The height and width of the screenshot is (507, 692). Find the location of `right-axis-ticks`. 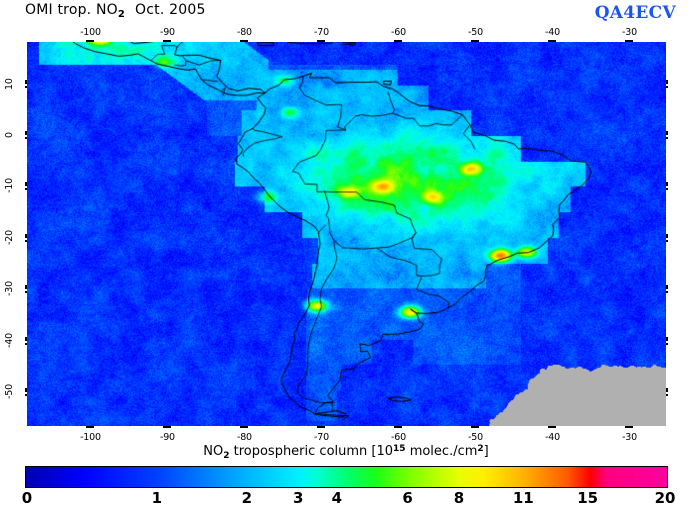

right-axis-ticks is located at coordinates (667, 234).